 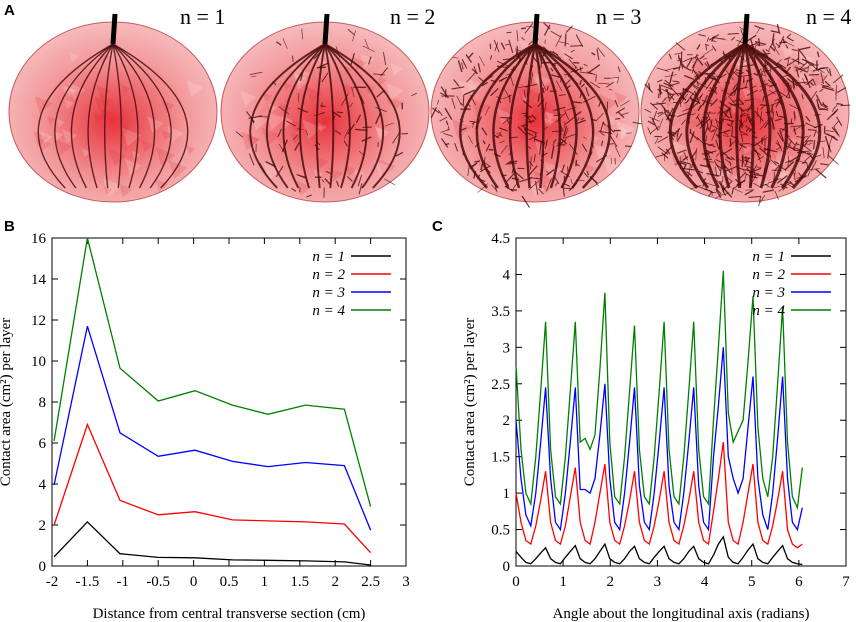 I want to click on x-tick-label: 2.5, so click(x=370, y=582).